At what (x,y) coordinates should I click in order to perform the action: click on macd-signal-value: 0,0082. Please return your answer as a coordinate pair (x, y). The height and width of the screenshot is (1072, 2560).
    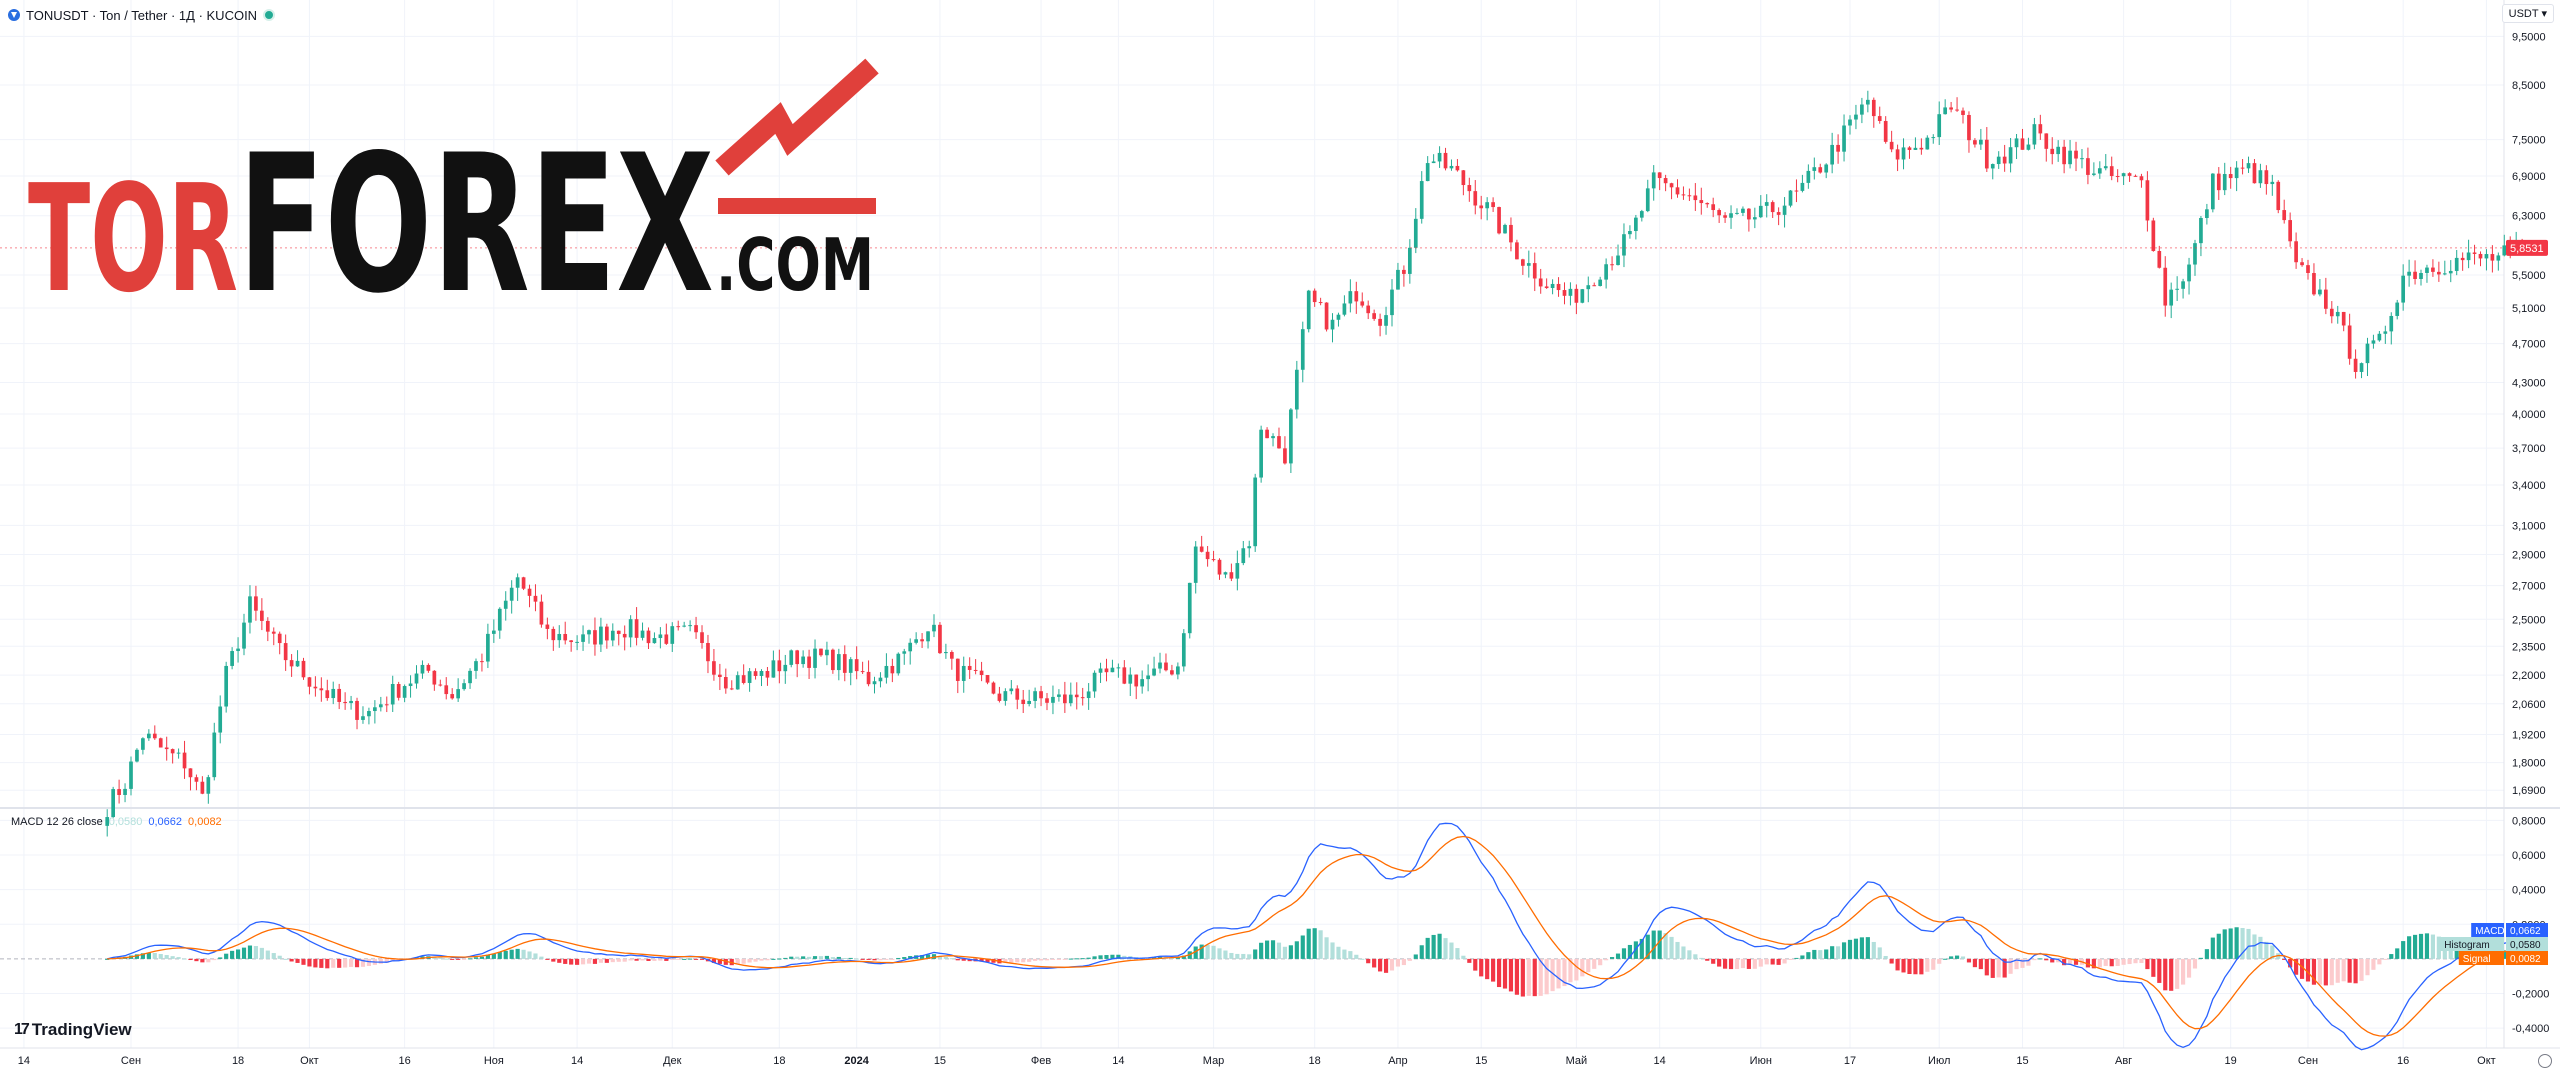
    Looking at the image, I should click on (205, 822).